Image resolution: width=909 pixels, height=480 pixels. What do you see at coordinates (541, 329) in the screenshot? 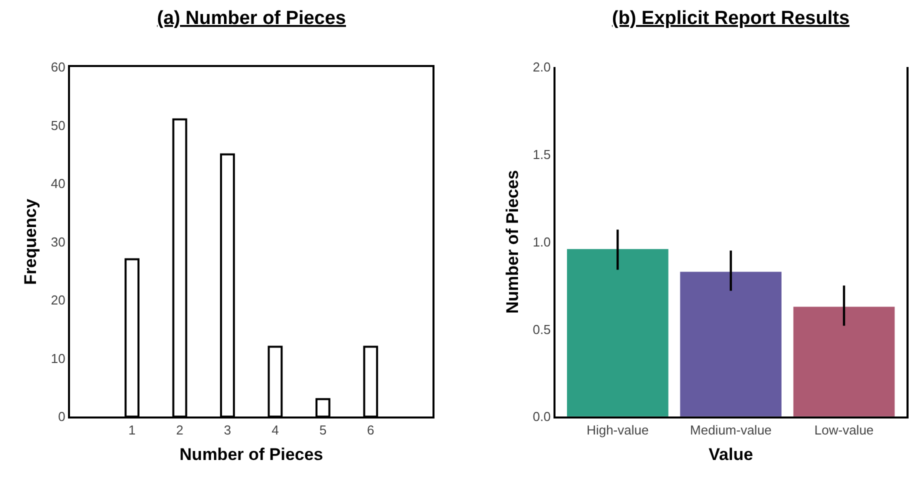
I see `y-tick-label: 0.5` at bounding box center [541, 329].